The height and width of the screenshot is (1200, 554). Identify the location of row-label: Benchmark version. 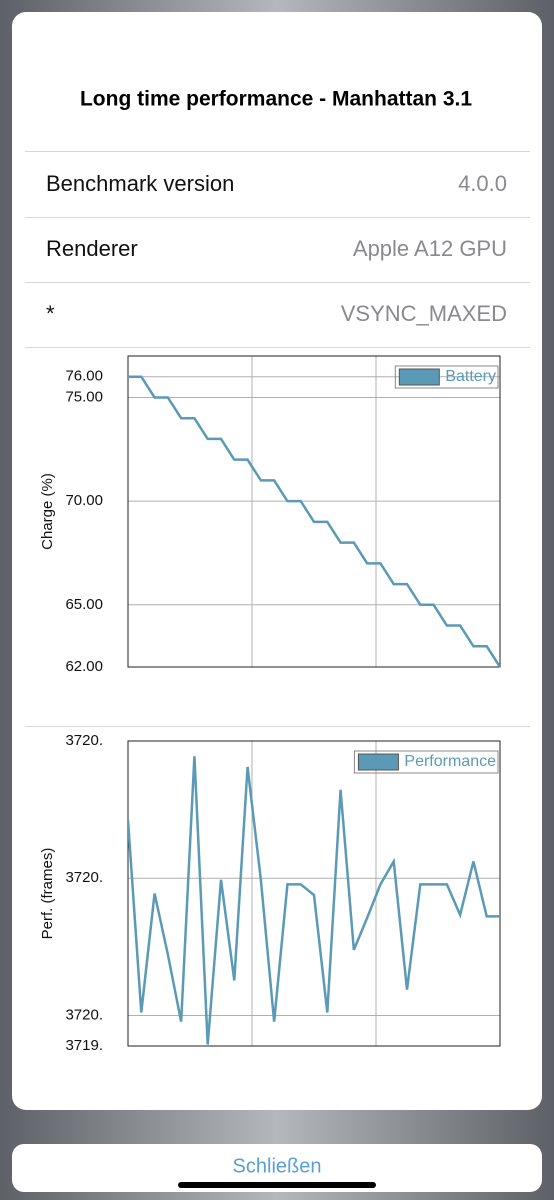
(140, 183).